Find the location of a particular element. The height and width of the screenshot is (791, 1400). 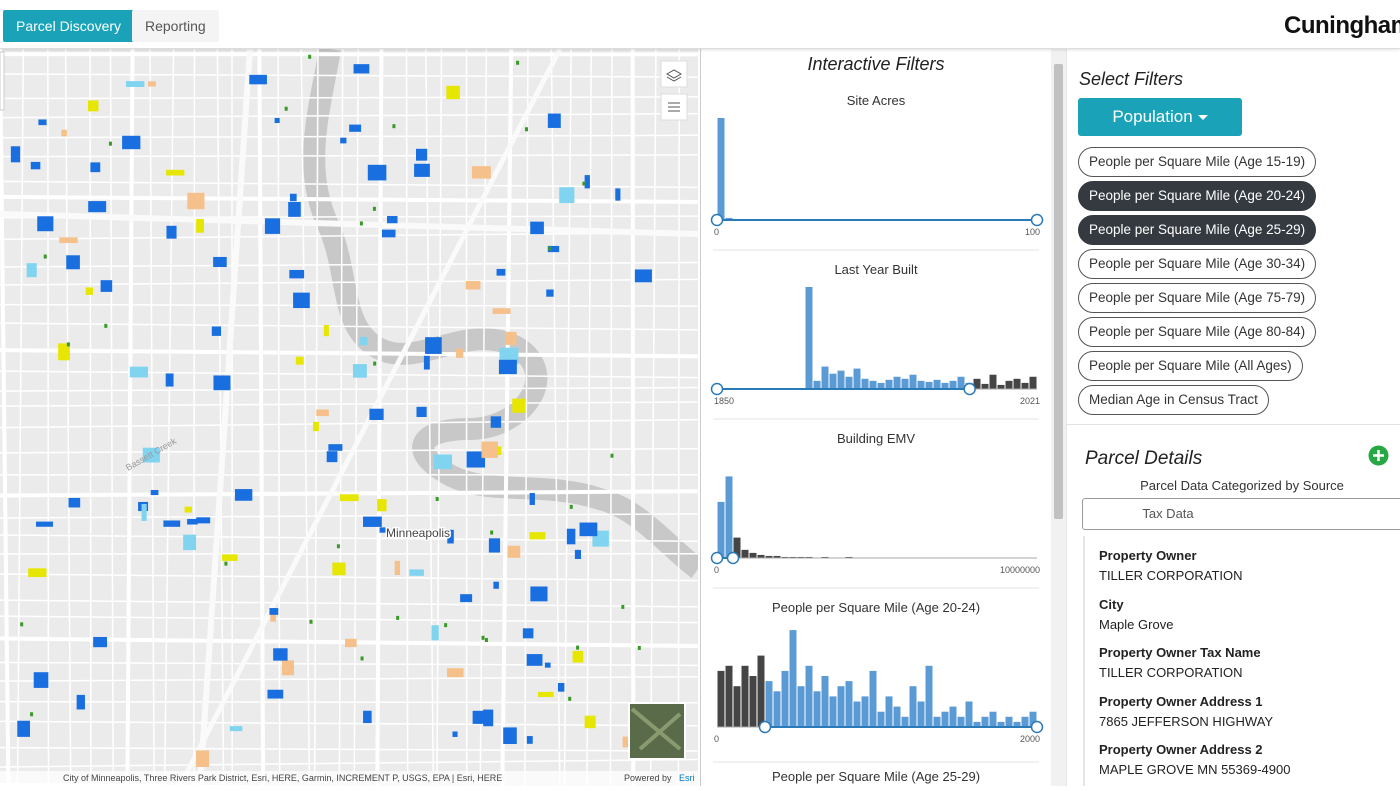

filter-pill: People per Square Mile (All Ages) is located at coordinates (1190, 366).